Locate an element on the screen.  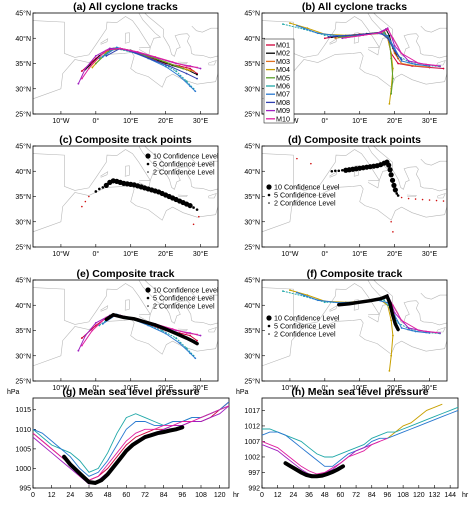
composite-pressure-line is located at coordinates (123, 455).